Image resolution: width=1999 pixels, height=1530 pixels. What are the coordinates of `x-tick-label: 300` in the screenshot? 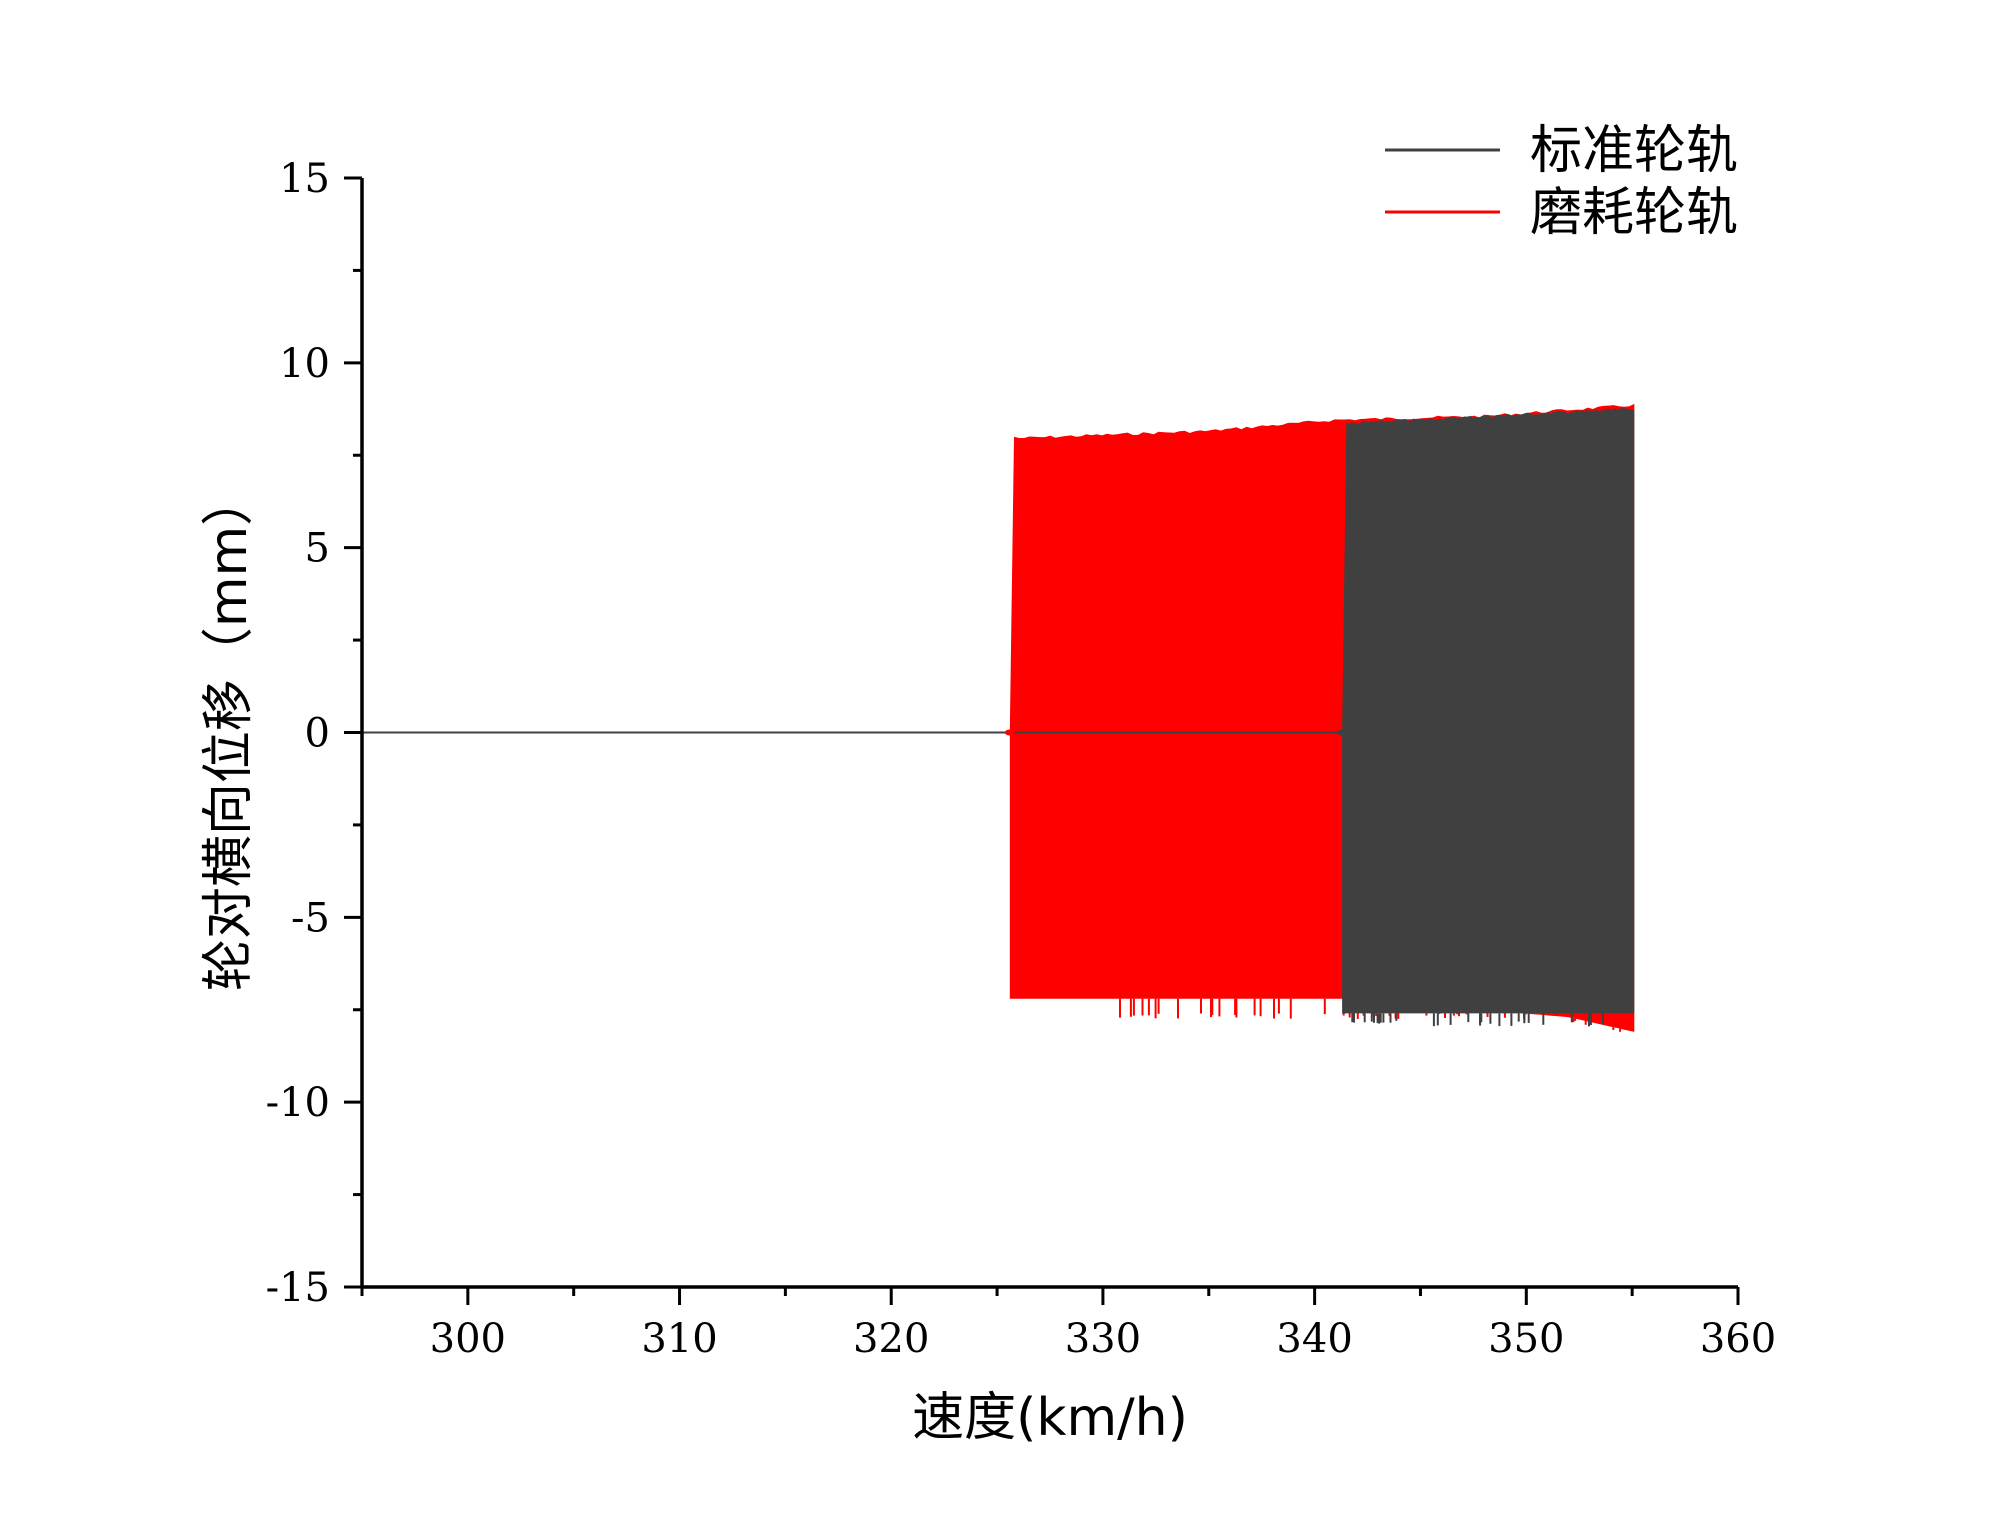 It's located at (468, 1339).